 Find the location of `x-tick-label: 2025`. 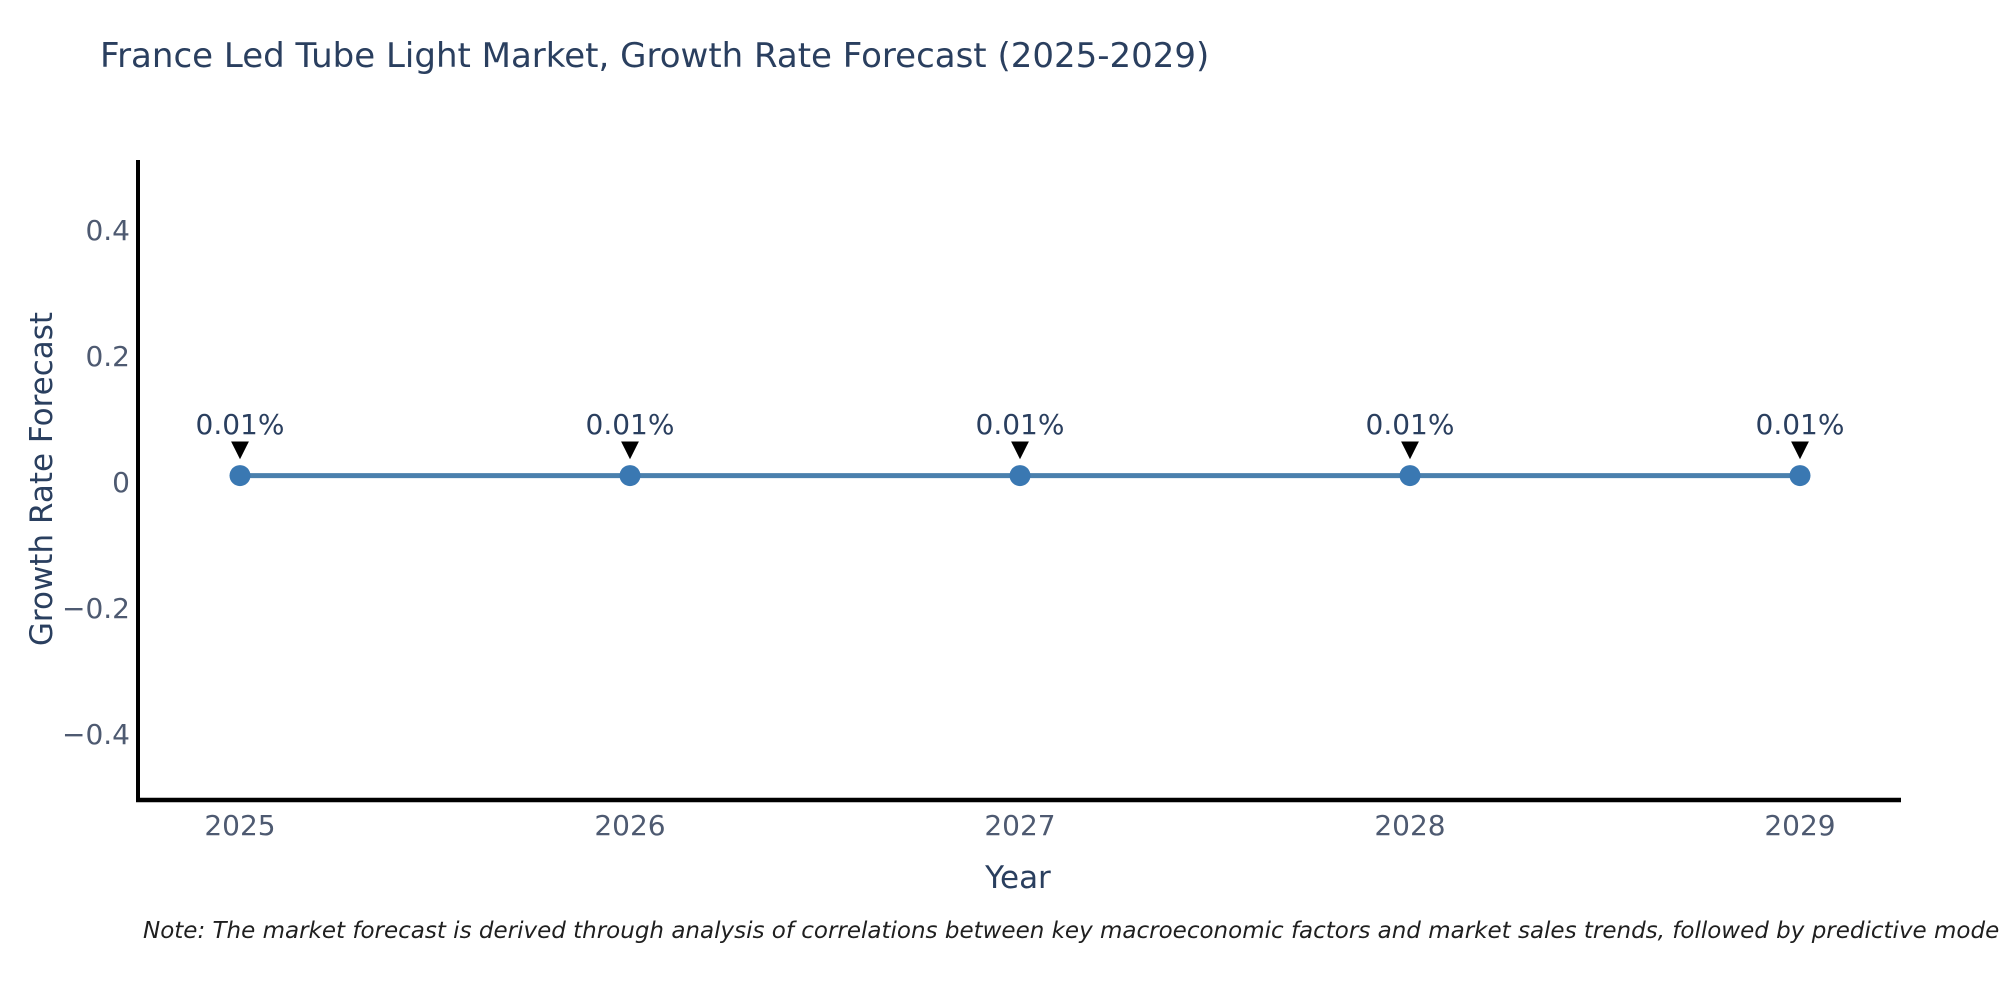

x-tick-label: 2025 is located at coordinates (239, 825).